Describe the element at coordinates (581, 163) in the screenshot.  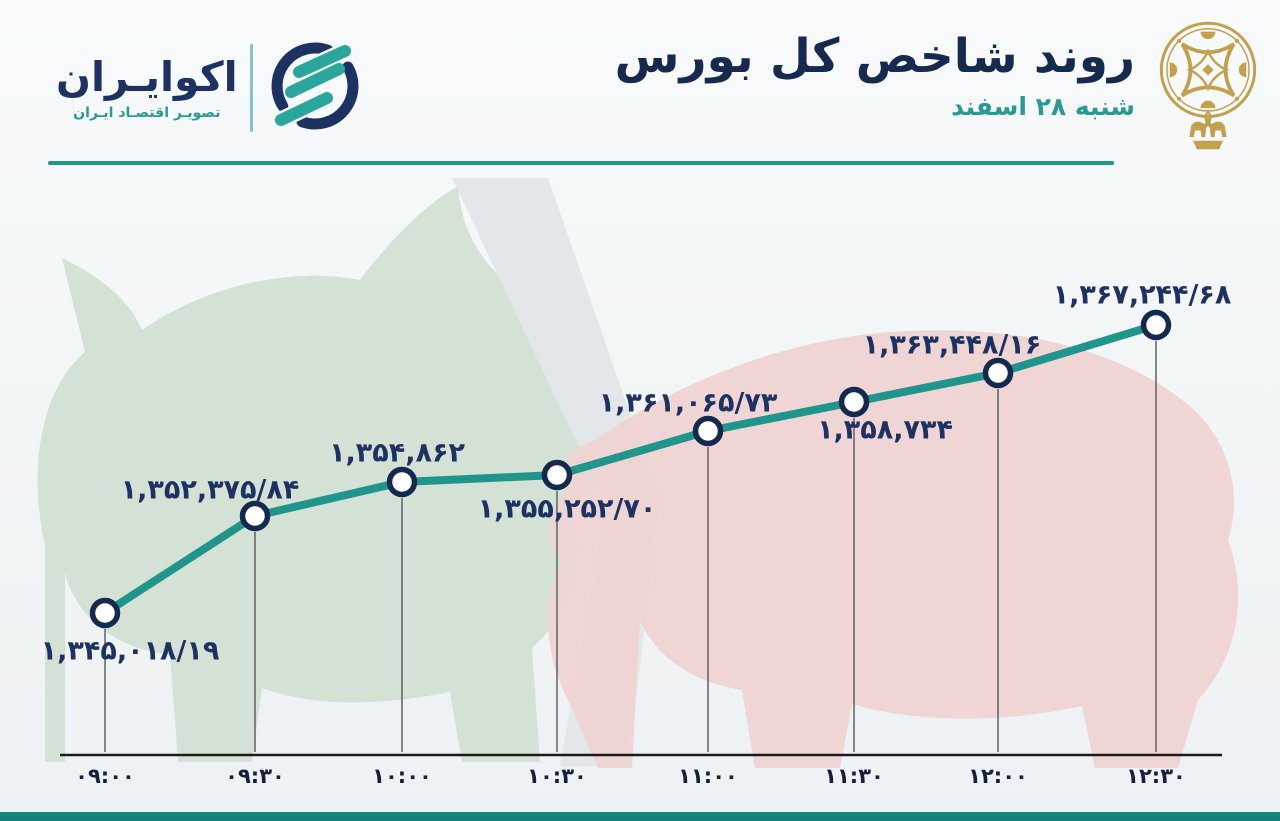
I see `header-divider` at that location.